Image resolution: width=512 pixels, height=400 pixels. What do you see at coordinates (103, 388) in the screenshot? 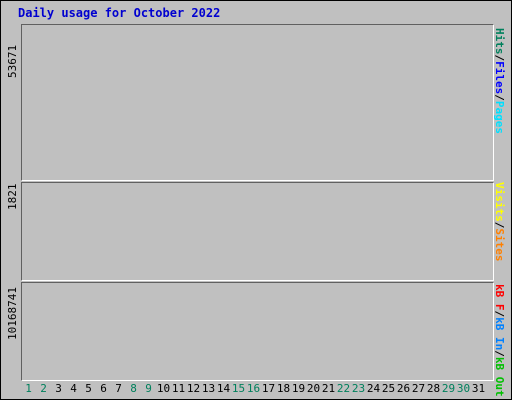
I see `day-label-6: 6` at bounding box center [103, 388].